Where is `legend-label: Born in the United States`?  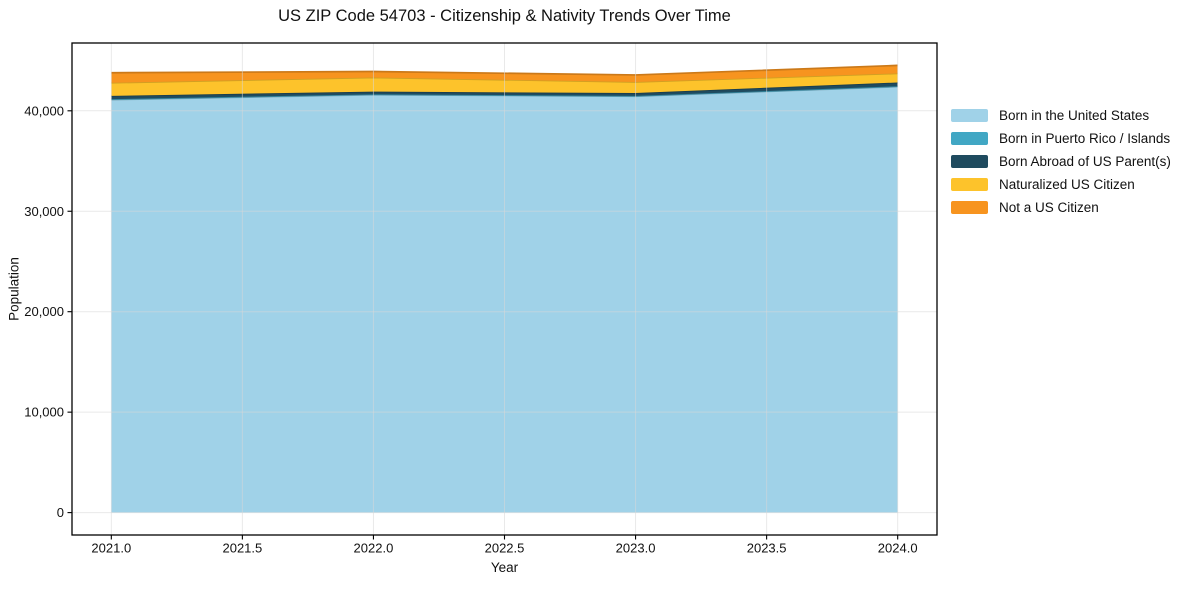 legend-label: Born in the United States is located at coordinates (1074, 115).